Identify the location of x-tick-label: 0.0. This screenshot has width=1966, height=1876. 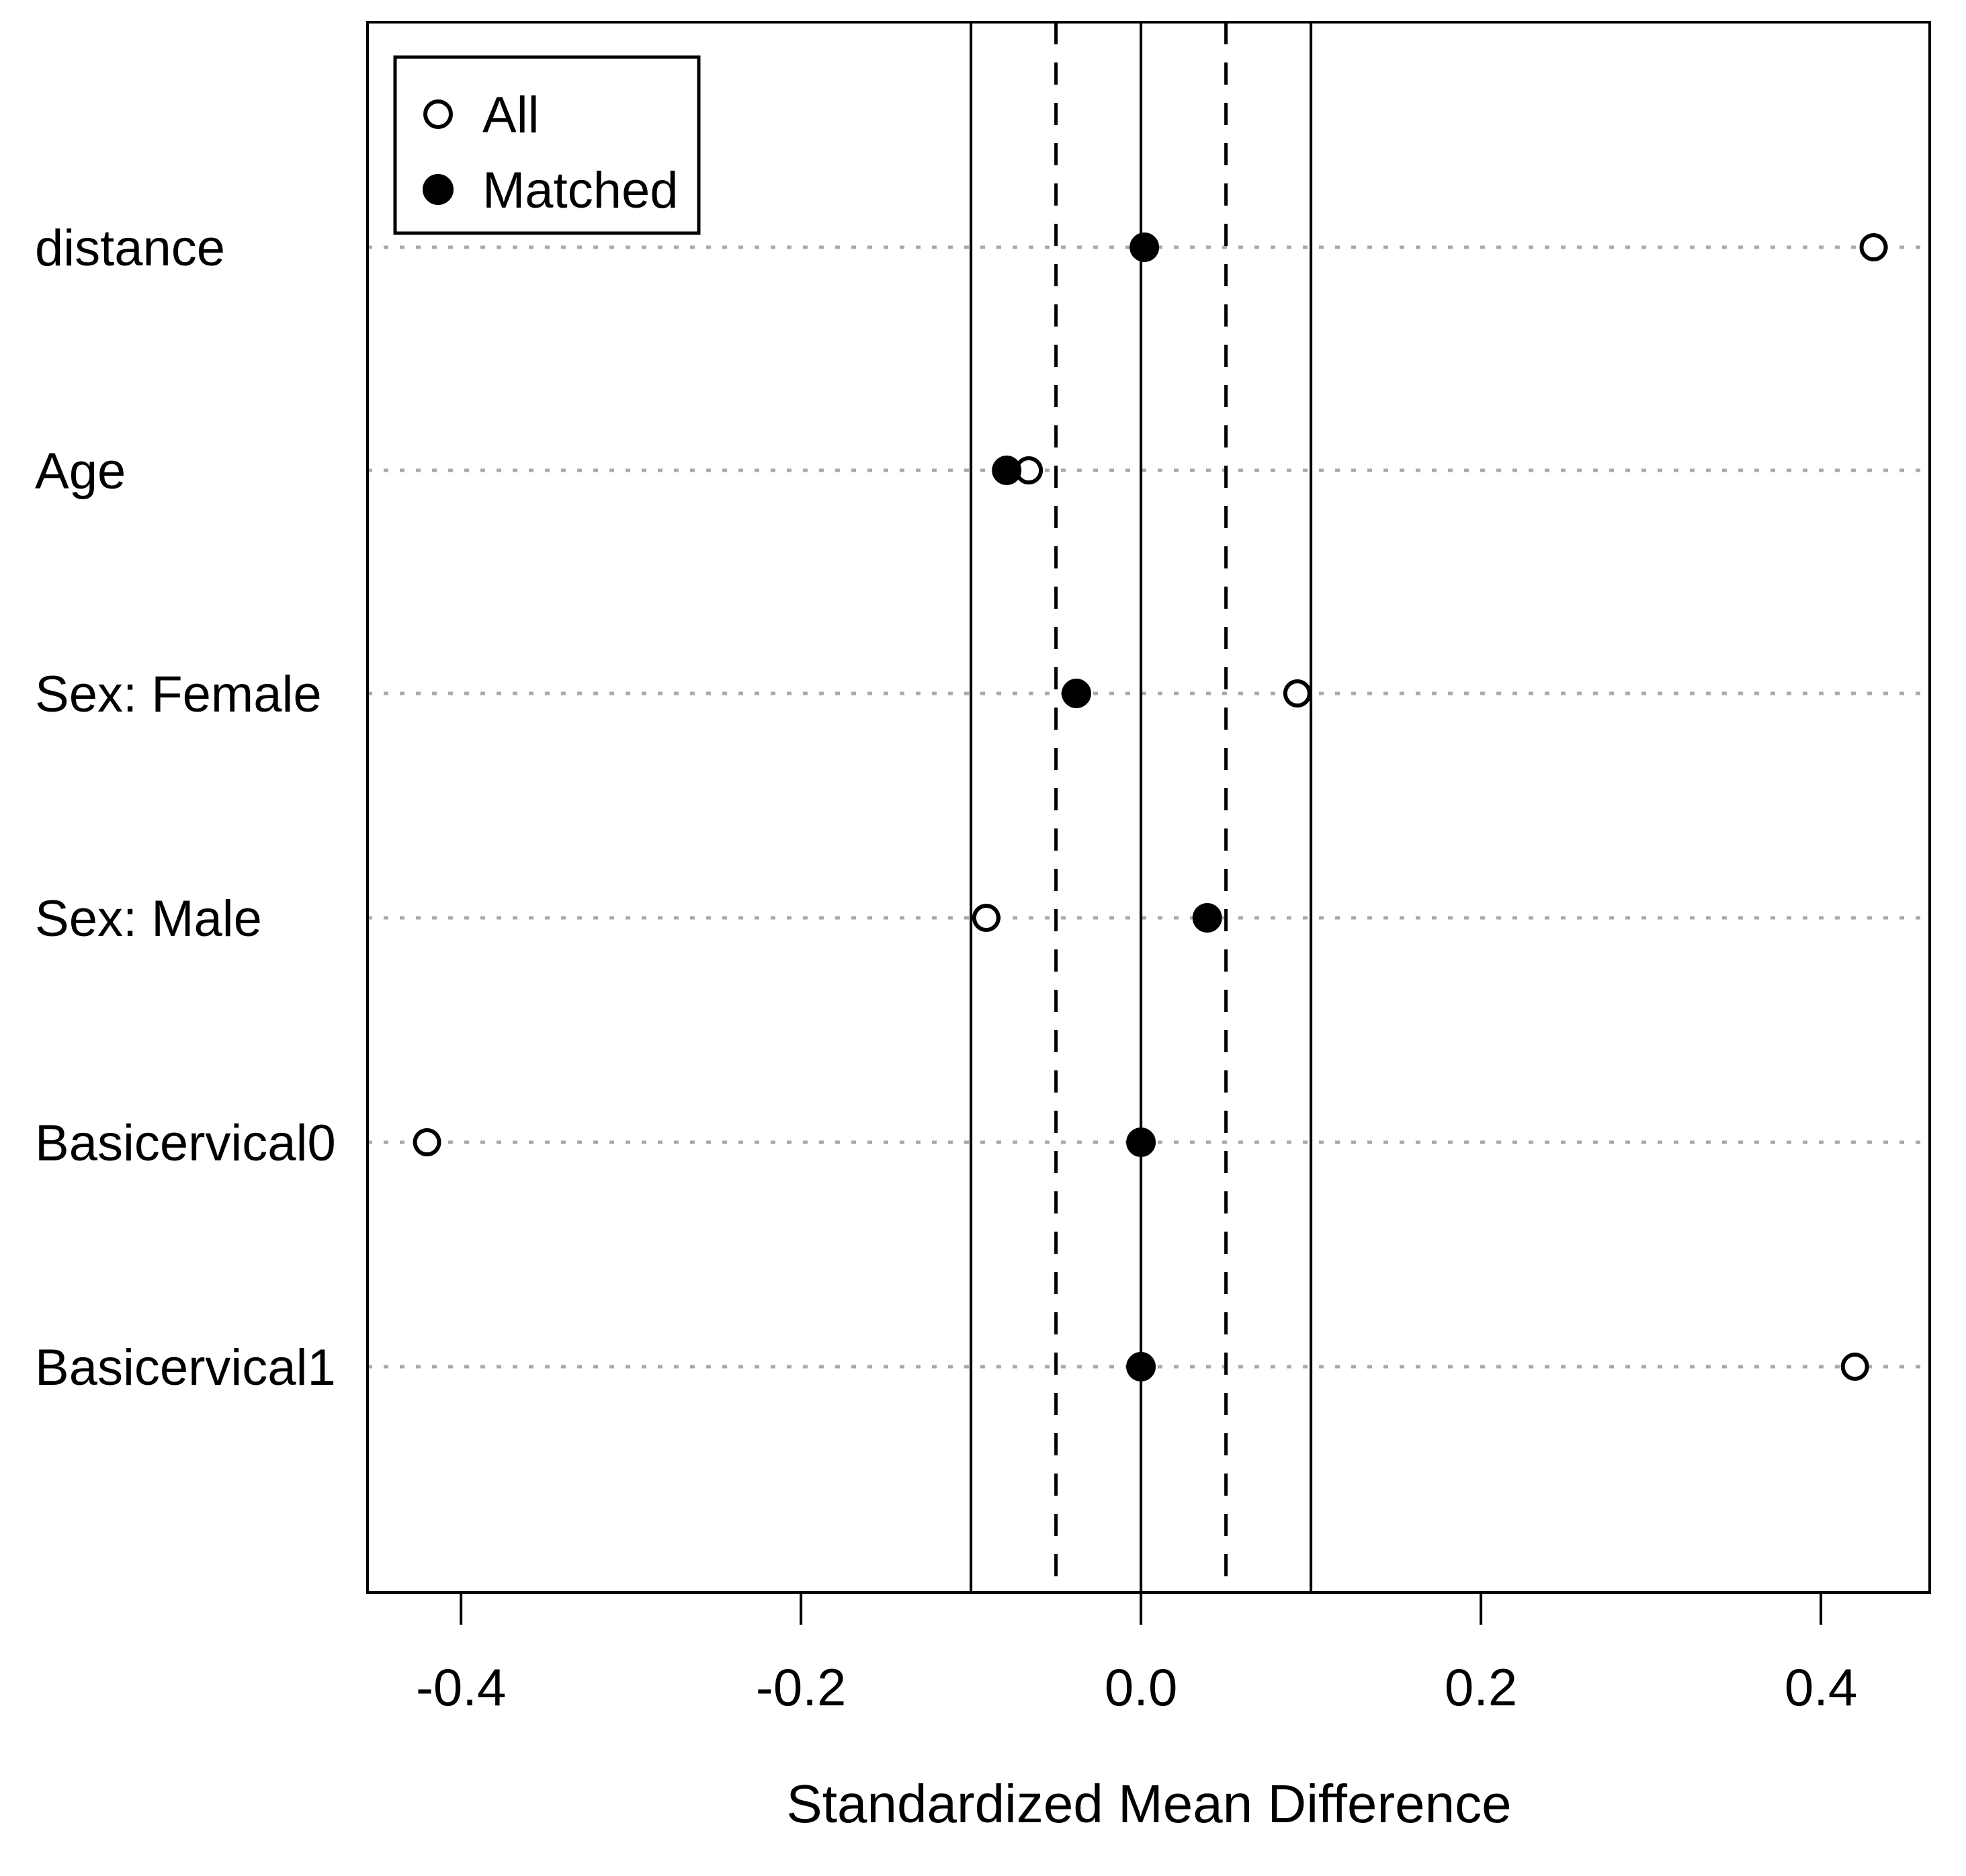
(1141, 1687).